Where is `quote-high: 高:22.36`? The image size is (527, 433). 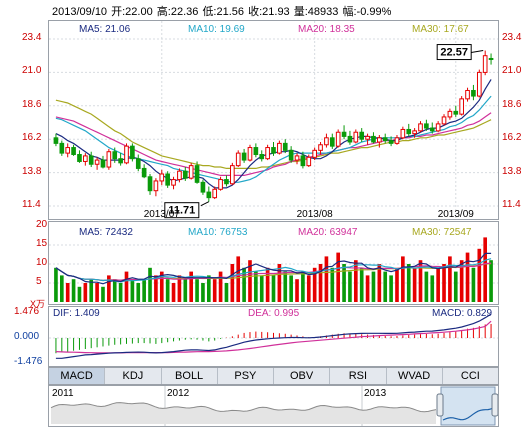 quote-high: 高:22.36 is located at coordinates (177, 12).